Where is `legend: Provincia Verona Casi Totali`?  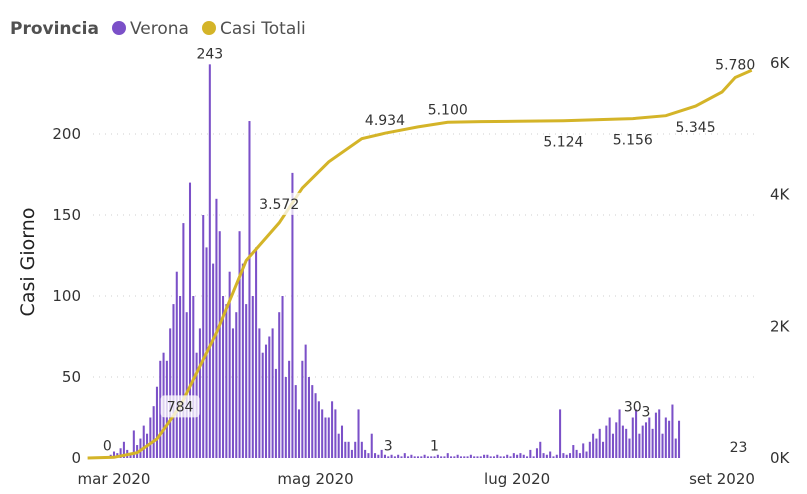 legend: Provincia Verona Casi Totali is located at coordinates (158, 29).